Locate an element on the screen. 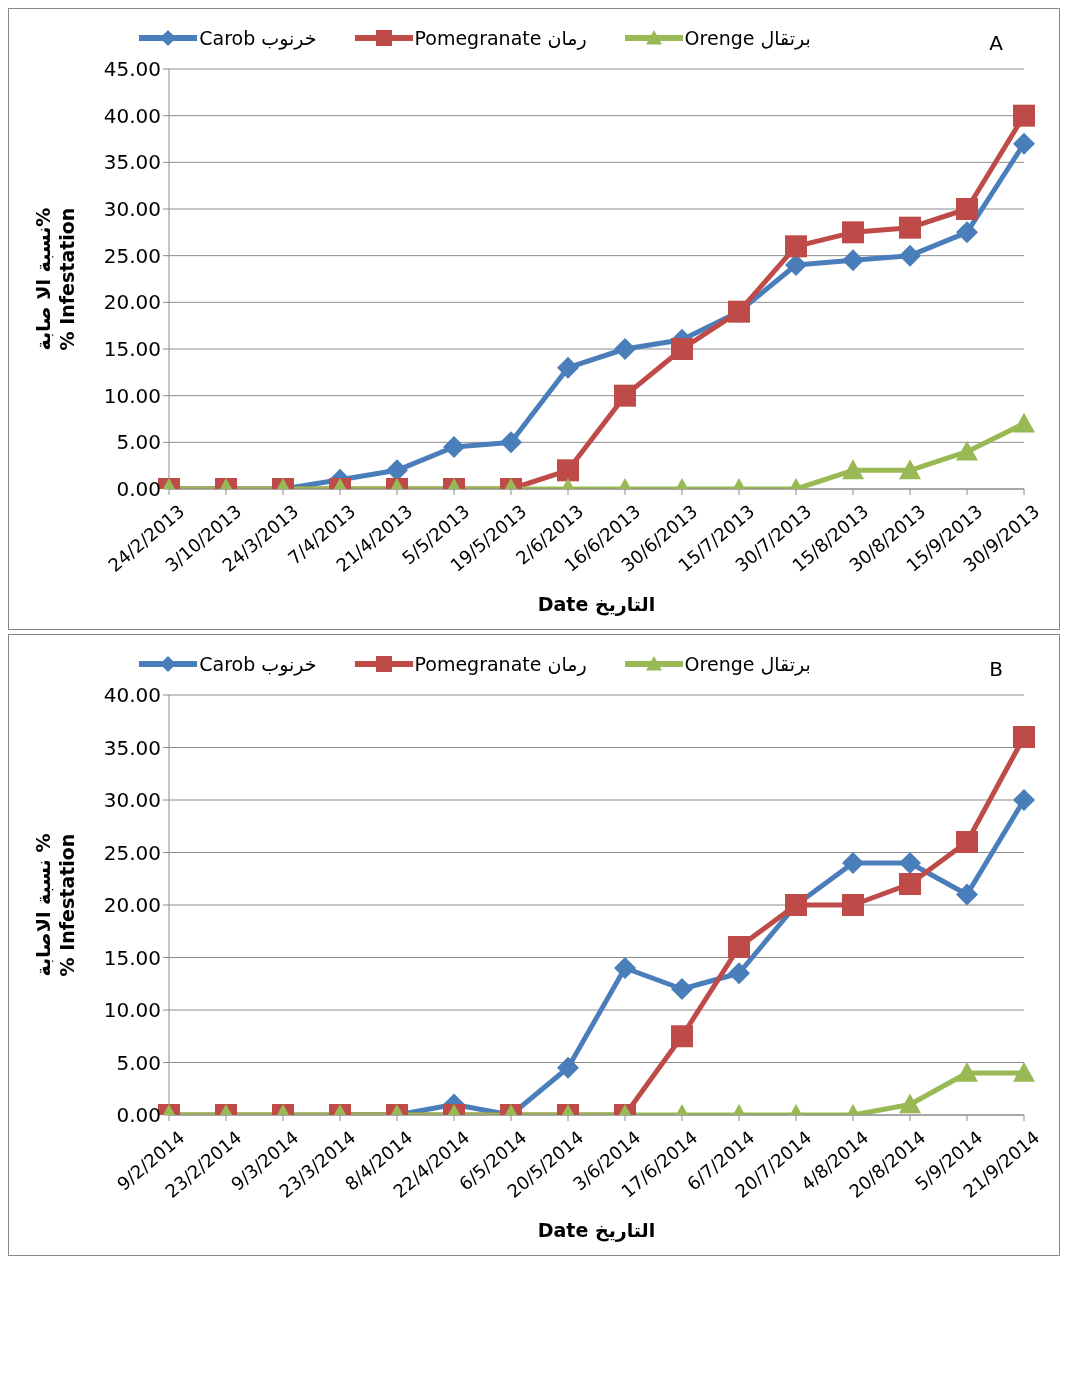  chart-title: A is located at coordinates (996, 43).